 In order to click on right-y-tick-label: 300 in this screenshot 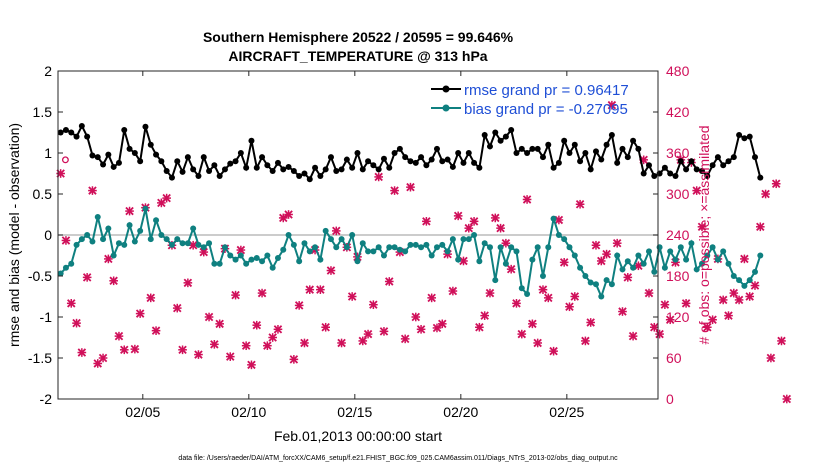, I will do `click(678, 194)`.